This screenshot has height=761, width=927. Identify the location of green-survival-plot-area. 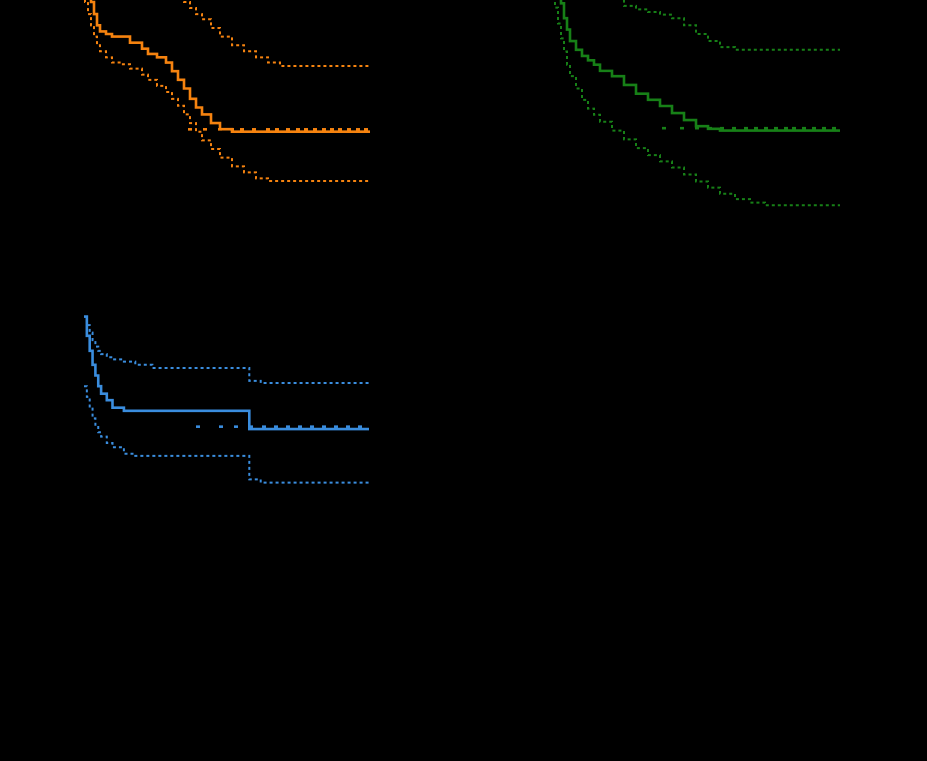
(697, 103).